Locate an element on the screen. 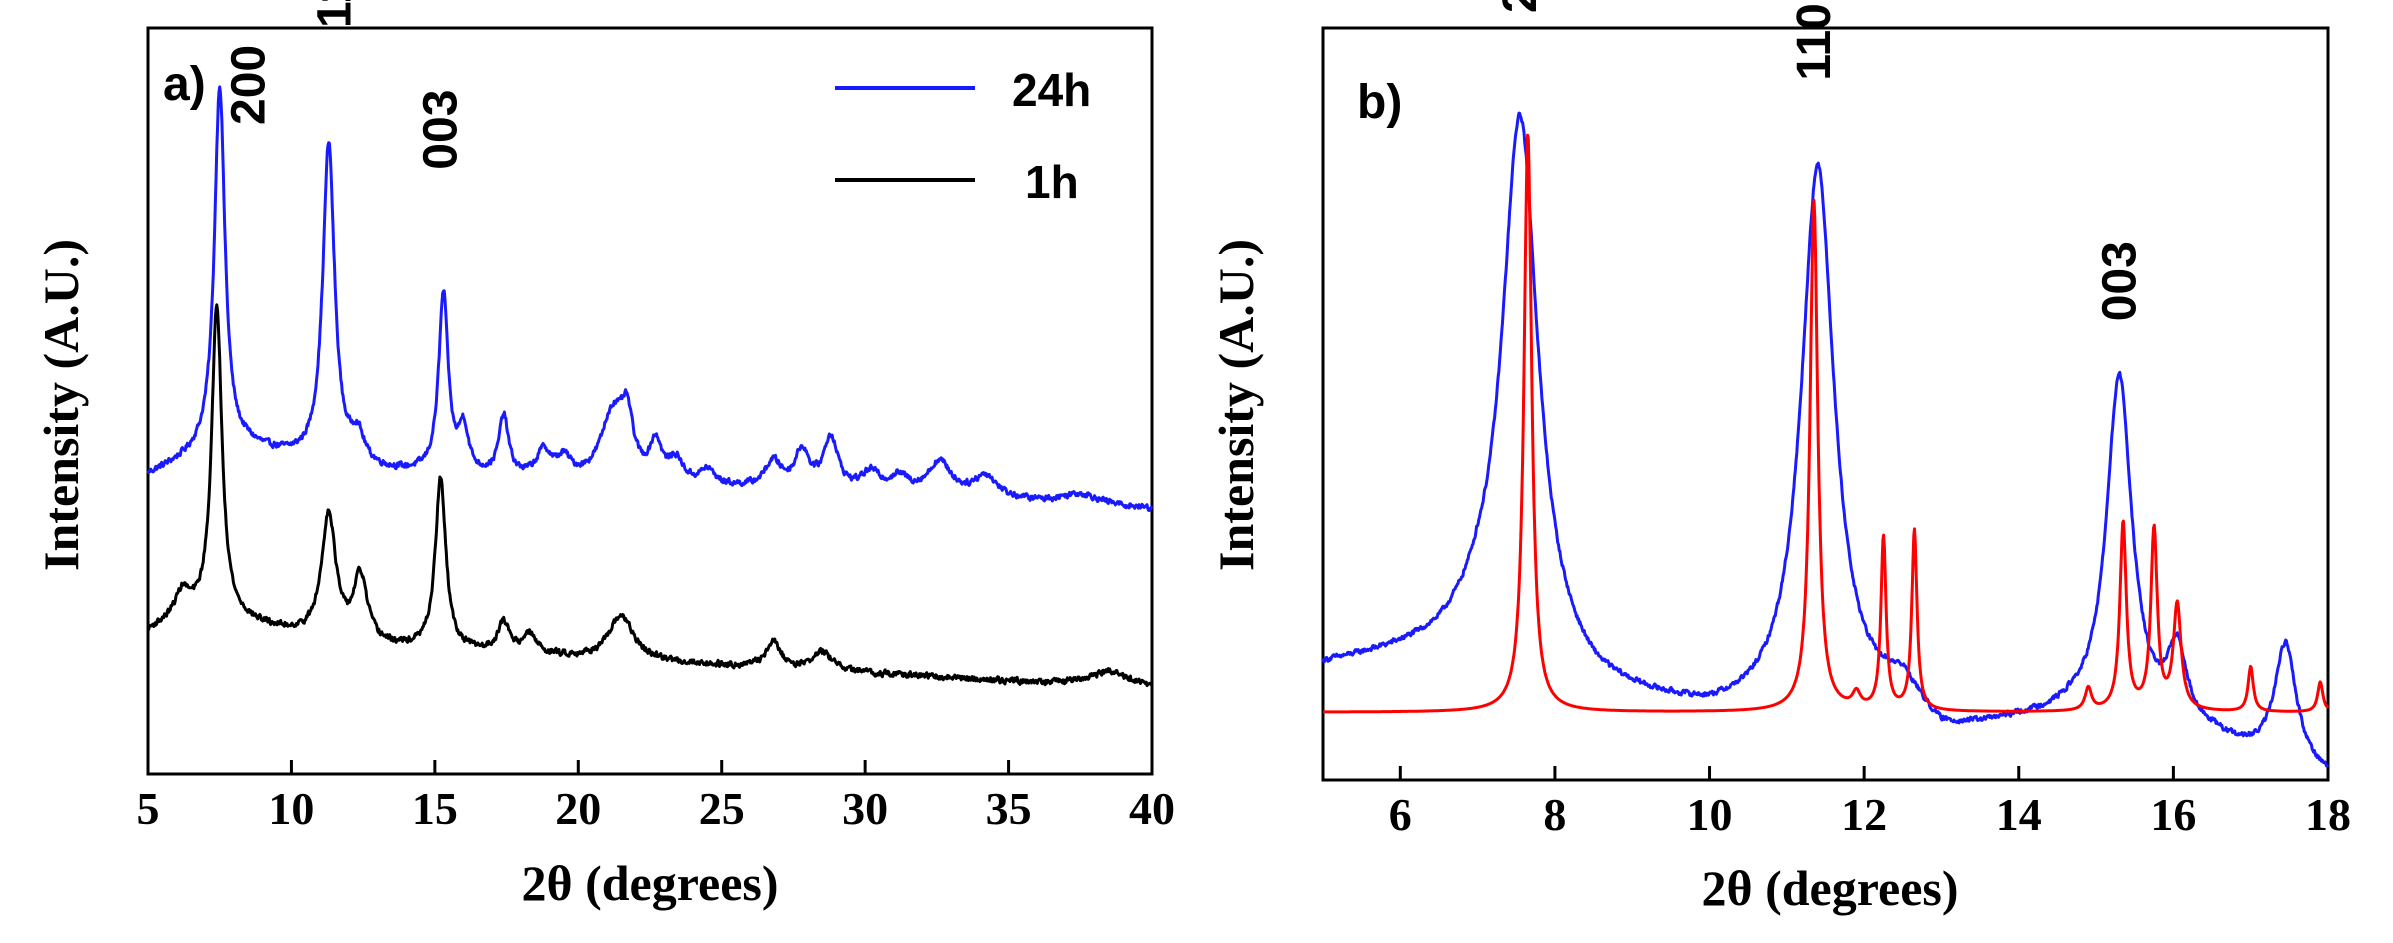  x-tick-label: 8 is located at coordinates (1554, 814).